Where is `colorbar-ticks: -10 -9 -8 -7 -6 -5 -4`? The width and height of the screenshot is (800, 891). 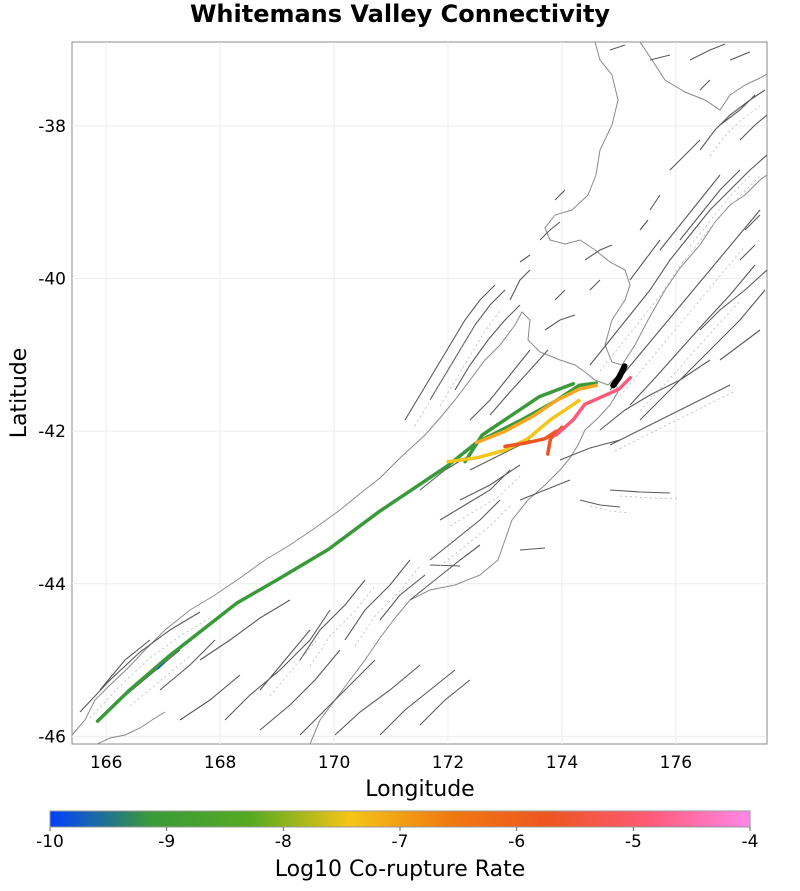
colorbar-ticks: -10 -9 -8 -7 -6 -5 -4 is located at coordinates (397, 839).